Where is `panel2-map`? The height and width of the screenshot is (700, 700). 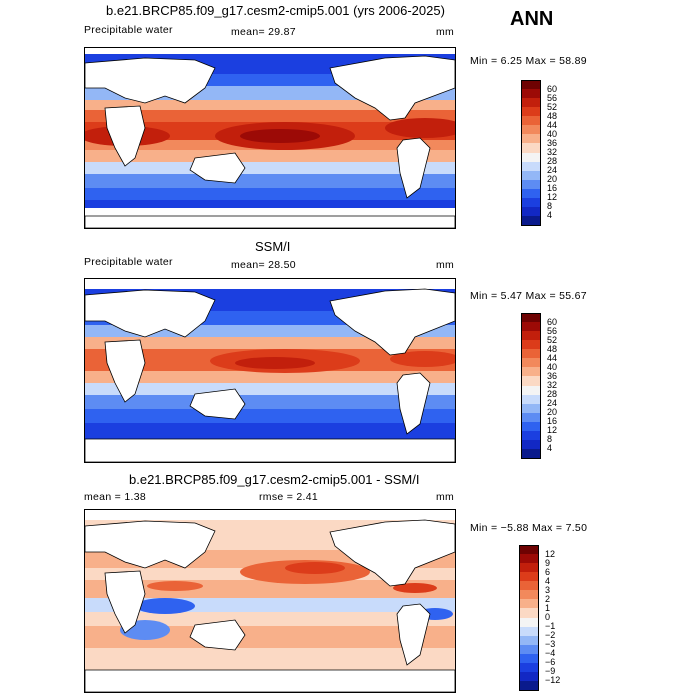 panel2-map is located at coordinates (270, 370).